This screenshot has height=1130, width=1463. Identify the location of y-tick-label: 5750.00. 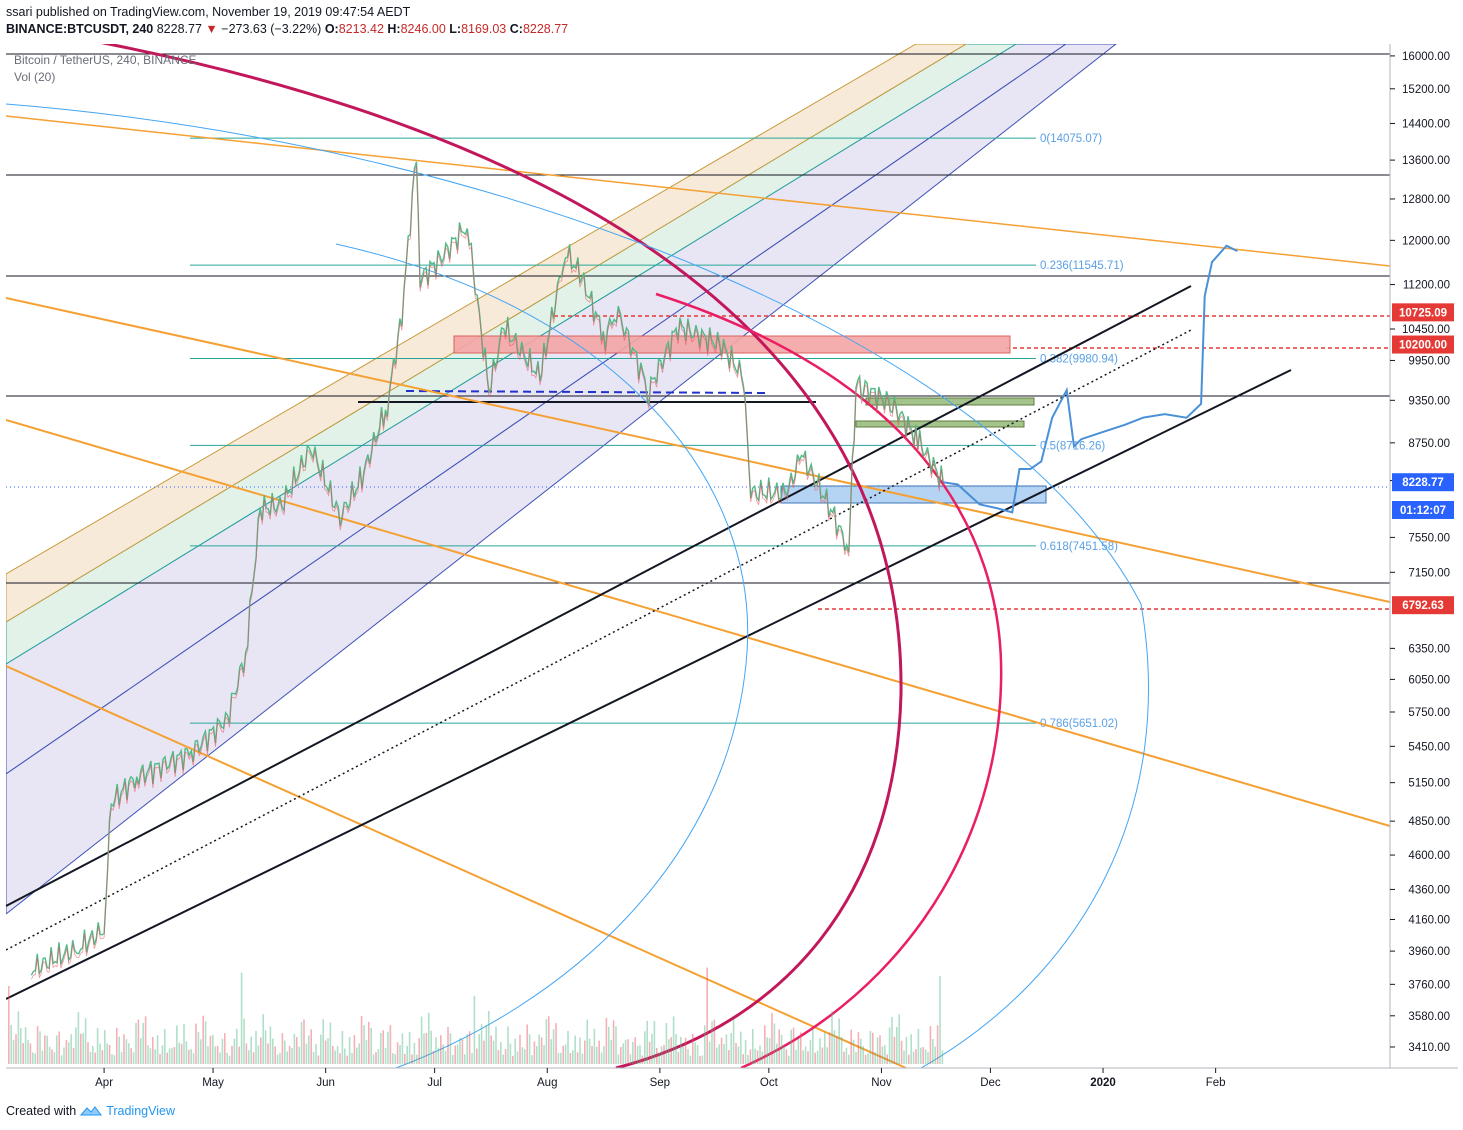
(1429, 713).